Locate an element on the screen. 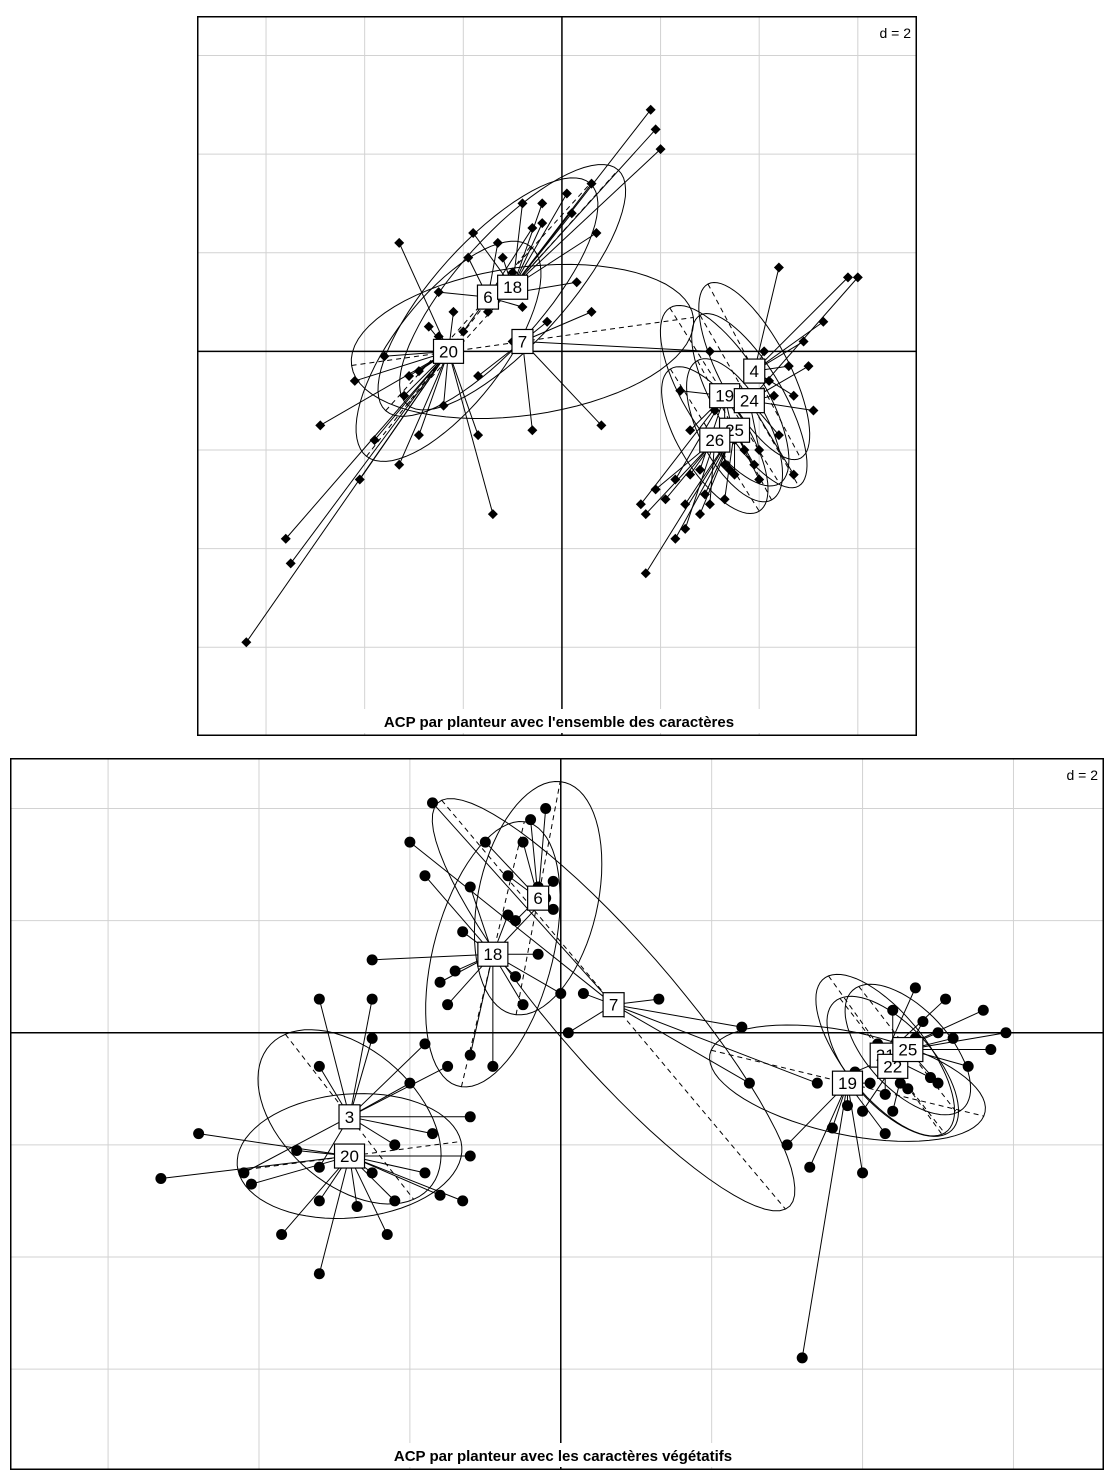 This screenshot has height=1470, width=1104. centroid-label-3: 3 is located at coordinates (349, 1117).